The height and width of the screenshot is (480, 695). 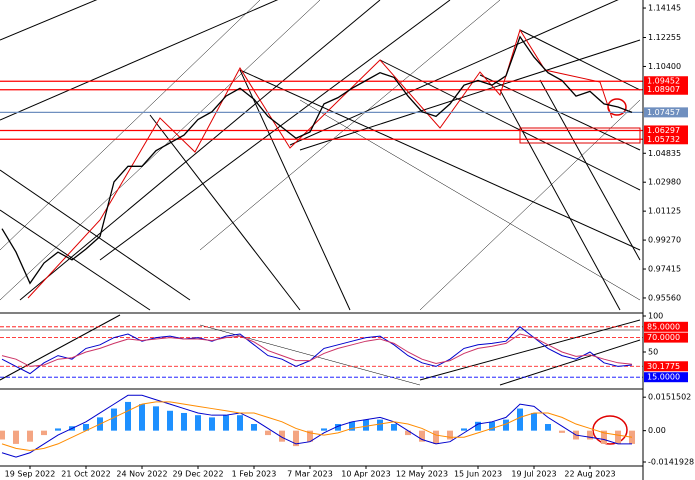 What do you see at coordinates (310, 474) in the screenshot?
I see `x-tick-label: 7 Mar 2023` at bounding box center [310, 474].